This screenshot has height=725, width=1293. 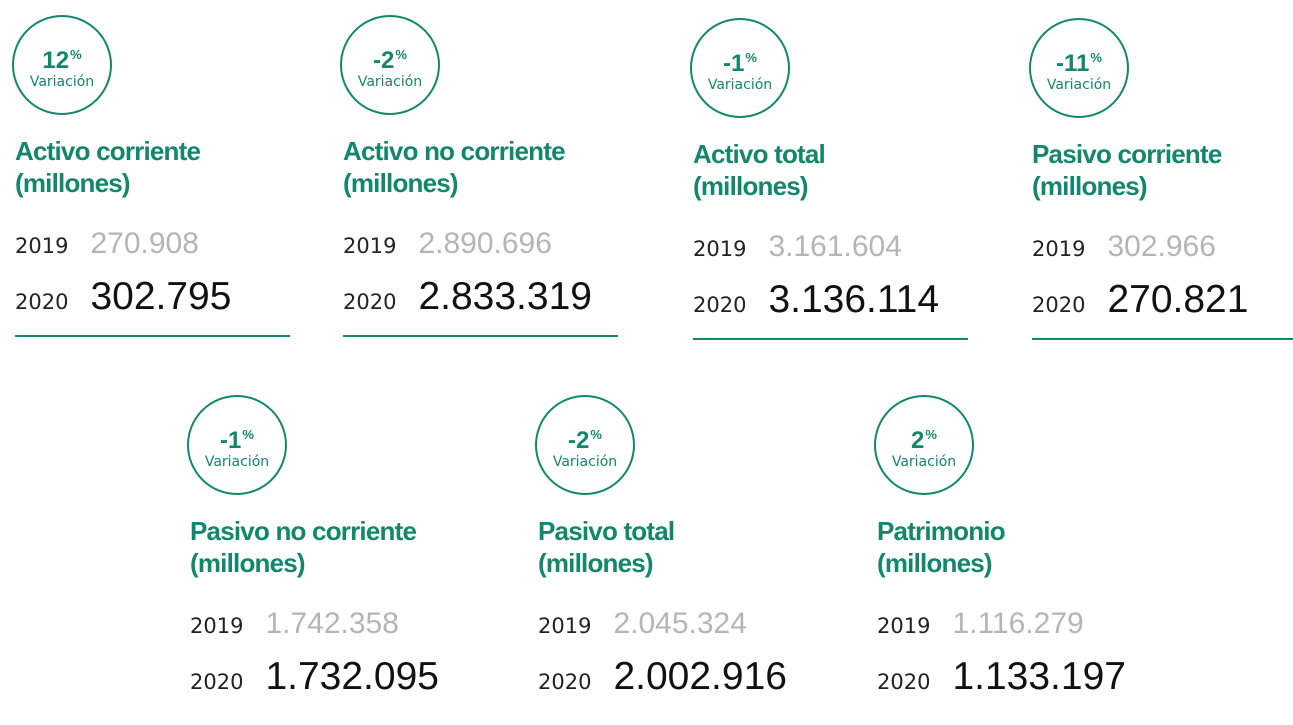 What do you see at coordinates (352, 676) in the screenshot?
I see `value: 1.732.095` at bounding box center [352, 676].